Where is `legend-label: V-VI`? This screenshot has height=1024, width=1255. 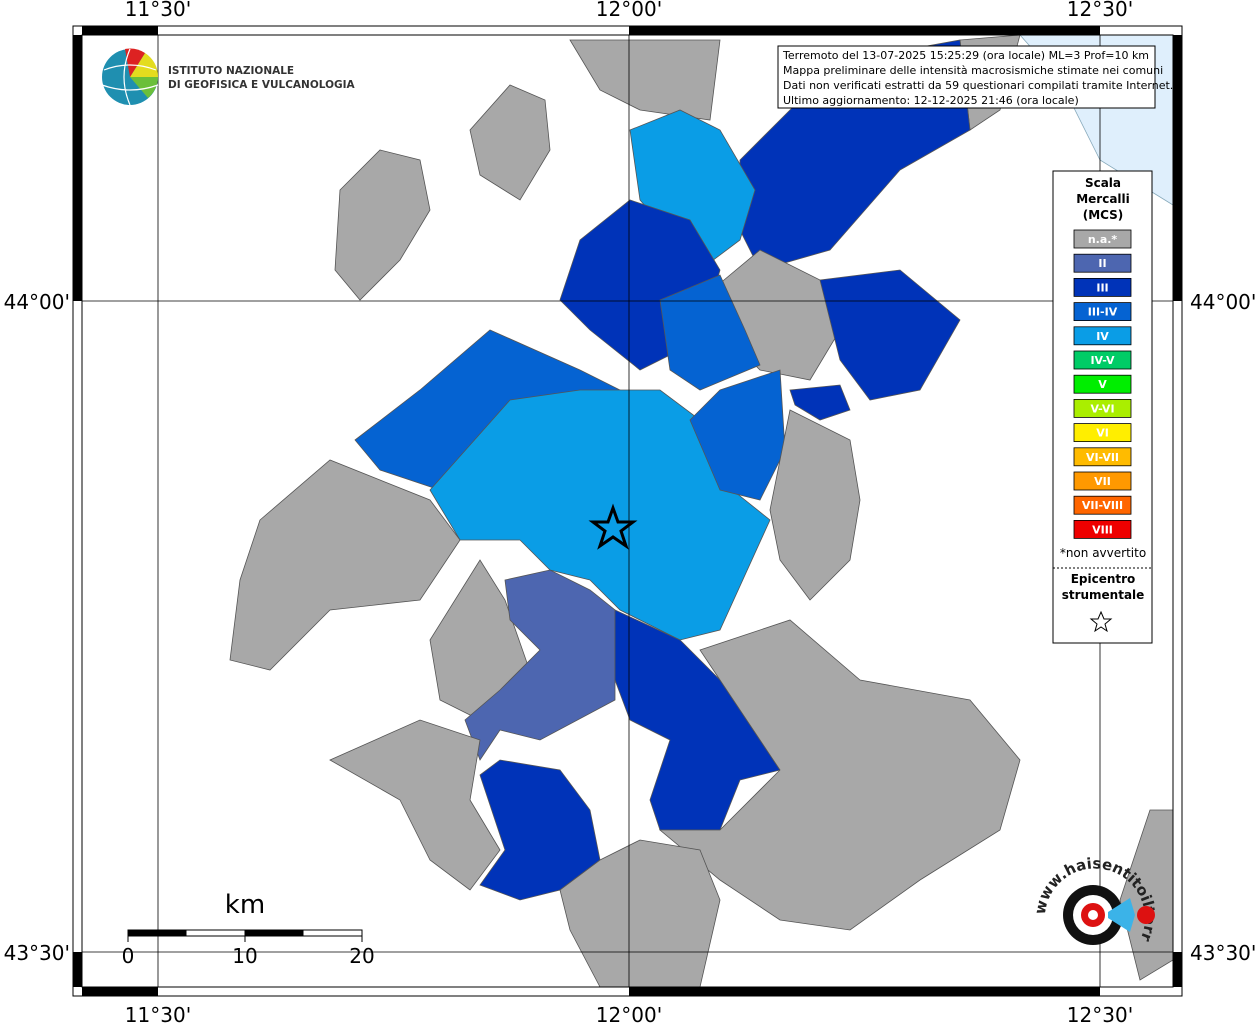 legend-label: V-VI is located at coordinates (1102, 408).